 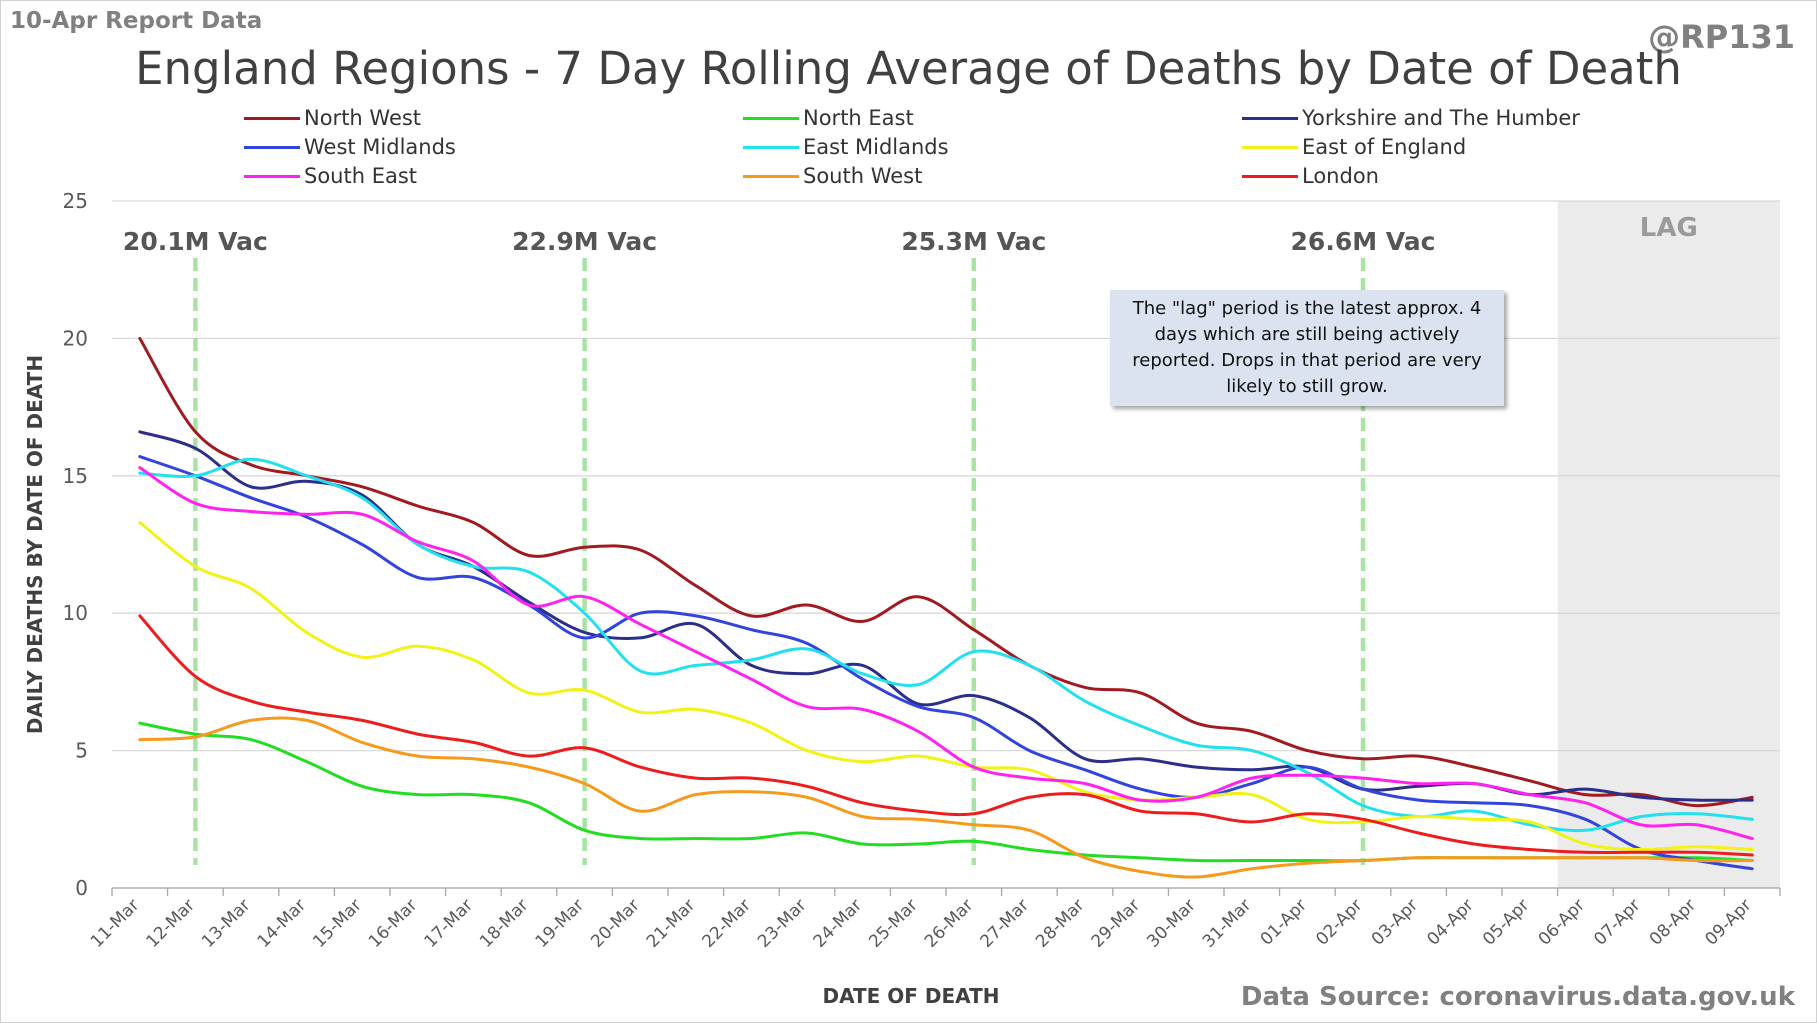 What do you see at coordinates (1669, 228) in the screenshot?
I see `lag-label: LAG` at bounding box center [1669, 228].